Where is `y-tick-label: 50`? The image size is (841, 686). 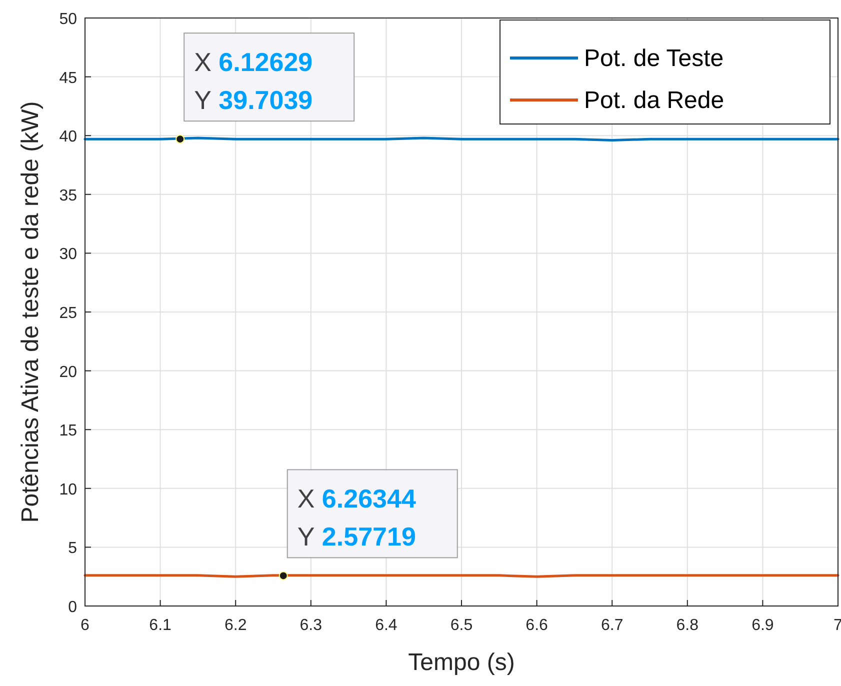
y-tick-label: 50 is located at coordinates (68, 19).